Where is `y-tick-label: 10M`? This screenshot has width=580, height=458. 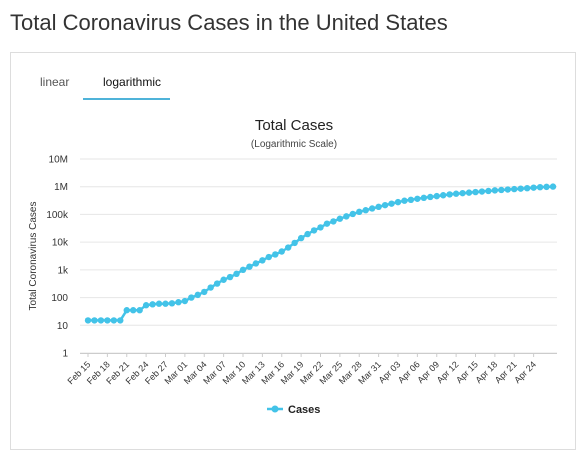
y-tick-label: 10M is located at coordinates (58, 160).